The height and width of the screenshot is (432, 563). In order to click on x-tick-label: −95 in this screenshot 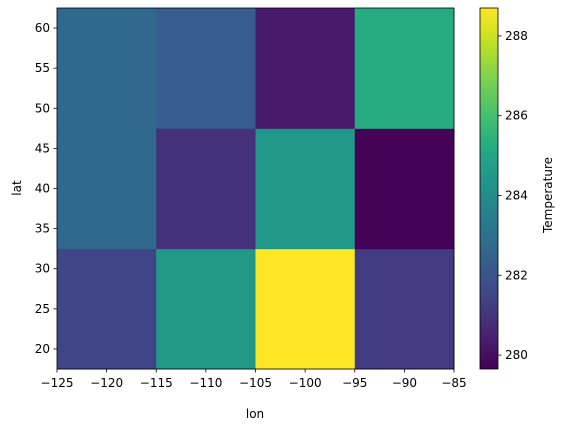, I will do `click(354, 383)`.